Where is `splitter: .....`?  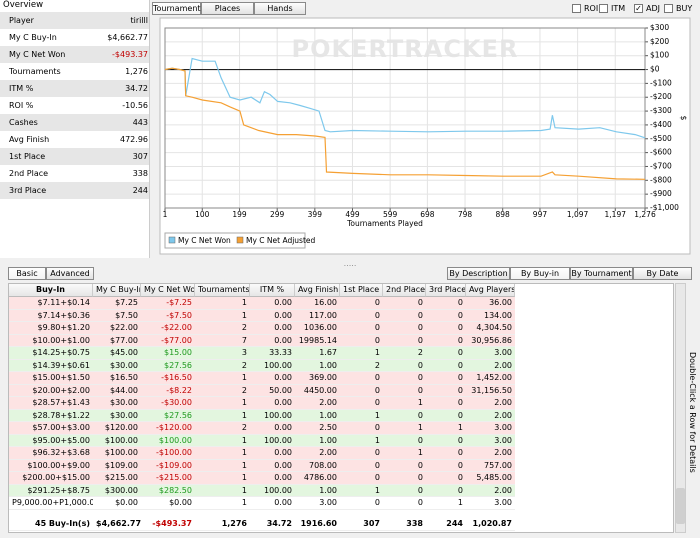
splitter: ..... is located at coordinates (350, 263).